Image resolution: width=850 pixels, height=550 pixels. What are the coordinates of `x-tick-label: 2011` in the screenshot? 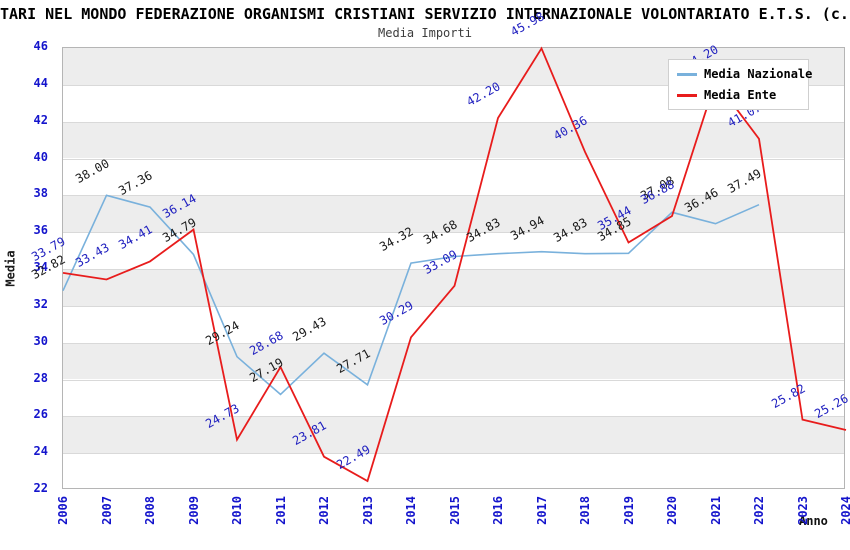 It's located at (280, 510).